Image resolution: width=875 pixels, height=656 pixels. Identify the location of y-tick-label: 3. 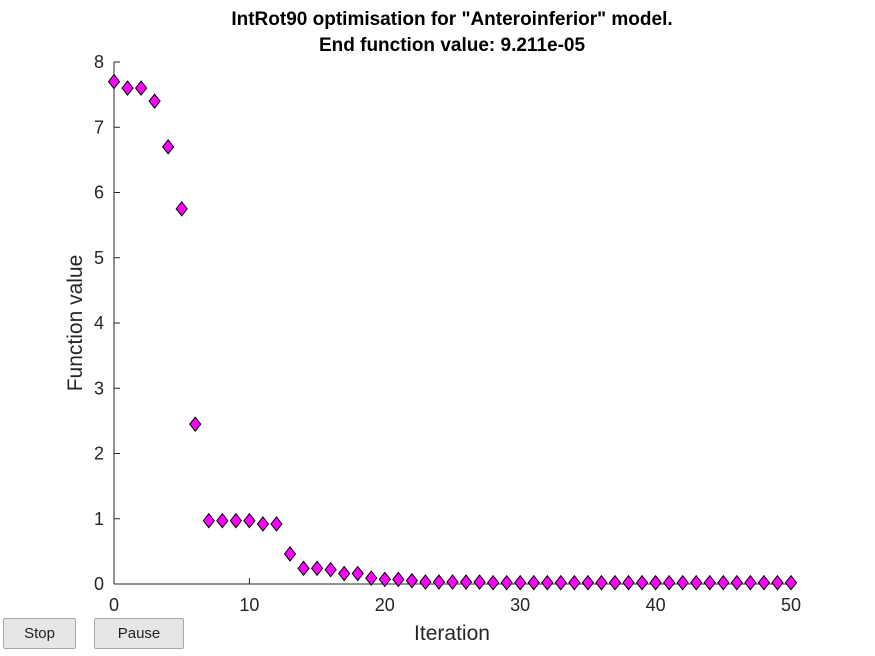
(99, 388).